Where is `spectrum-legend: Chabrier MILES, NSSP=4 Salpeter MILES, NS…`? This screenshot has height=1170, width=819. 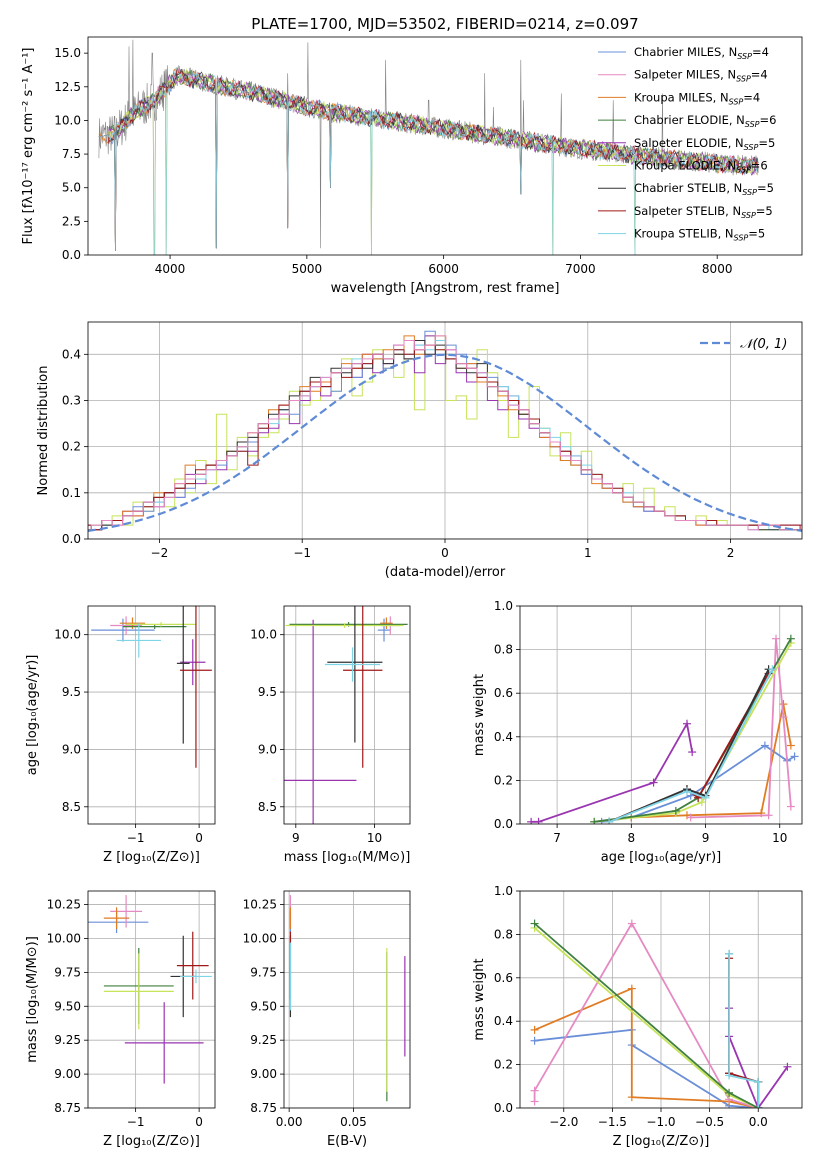 spectrum-legend: Chabrier MILES, NSSP=4 Salpeter MILES, NS… is located at coordinates (687, 144).